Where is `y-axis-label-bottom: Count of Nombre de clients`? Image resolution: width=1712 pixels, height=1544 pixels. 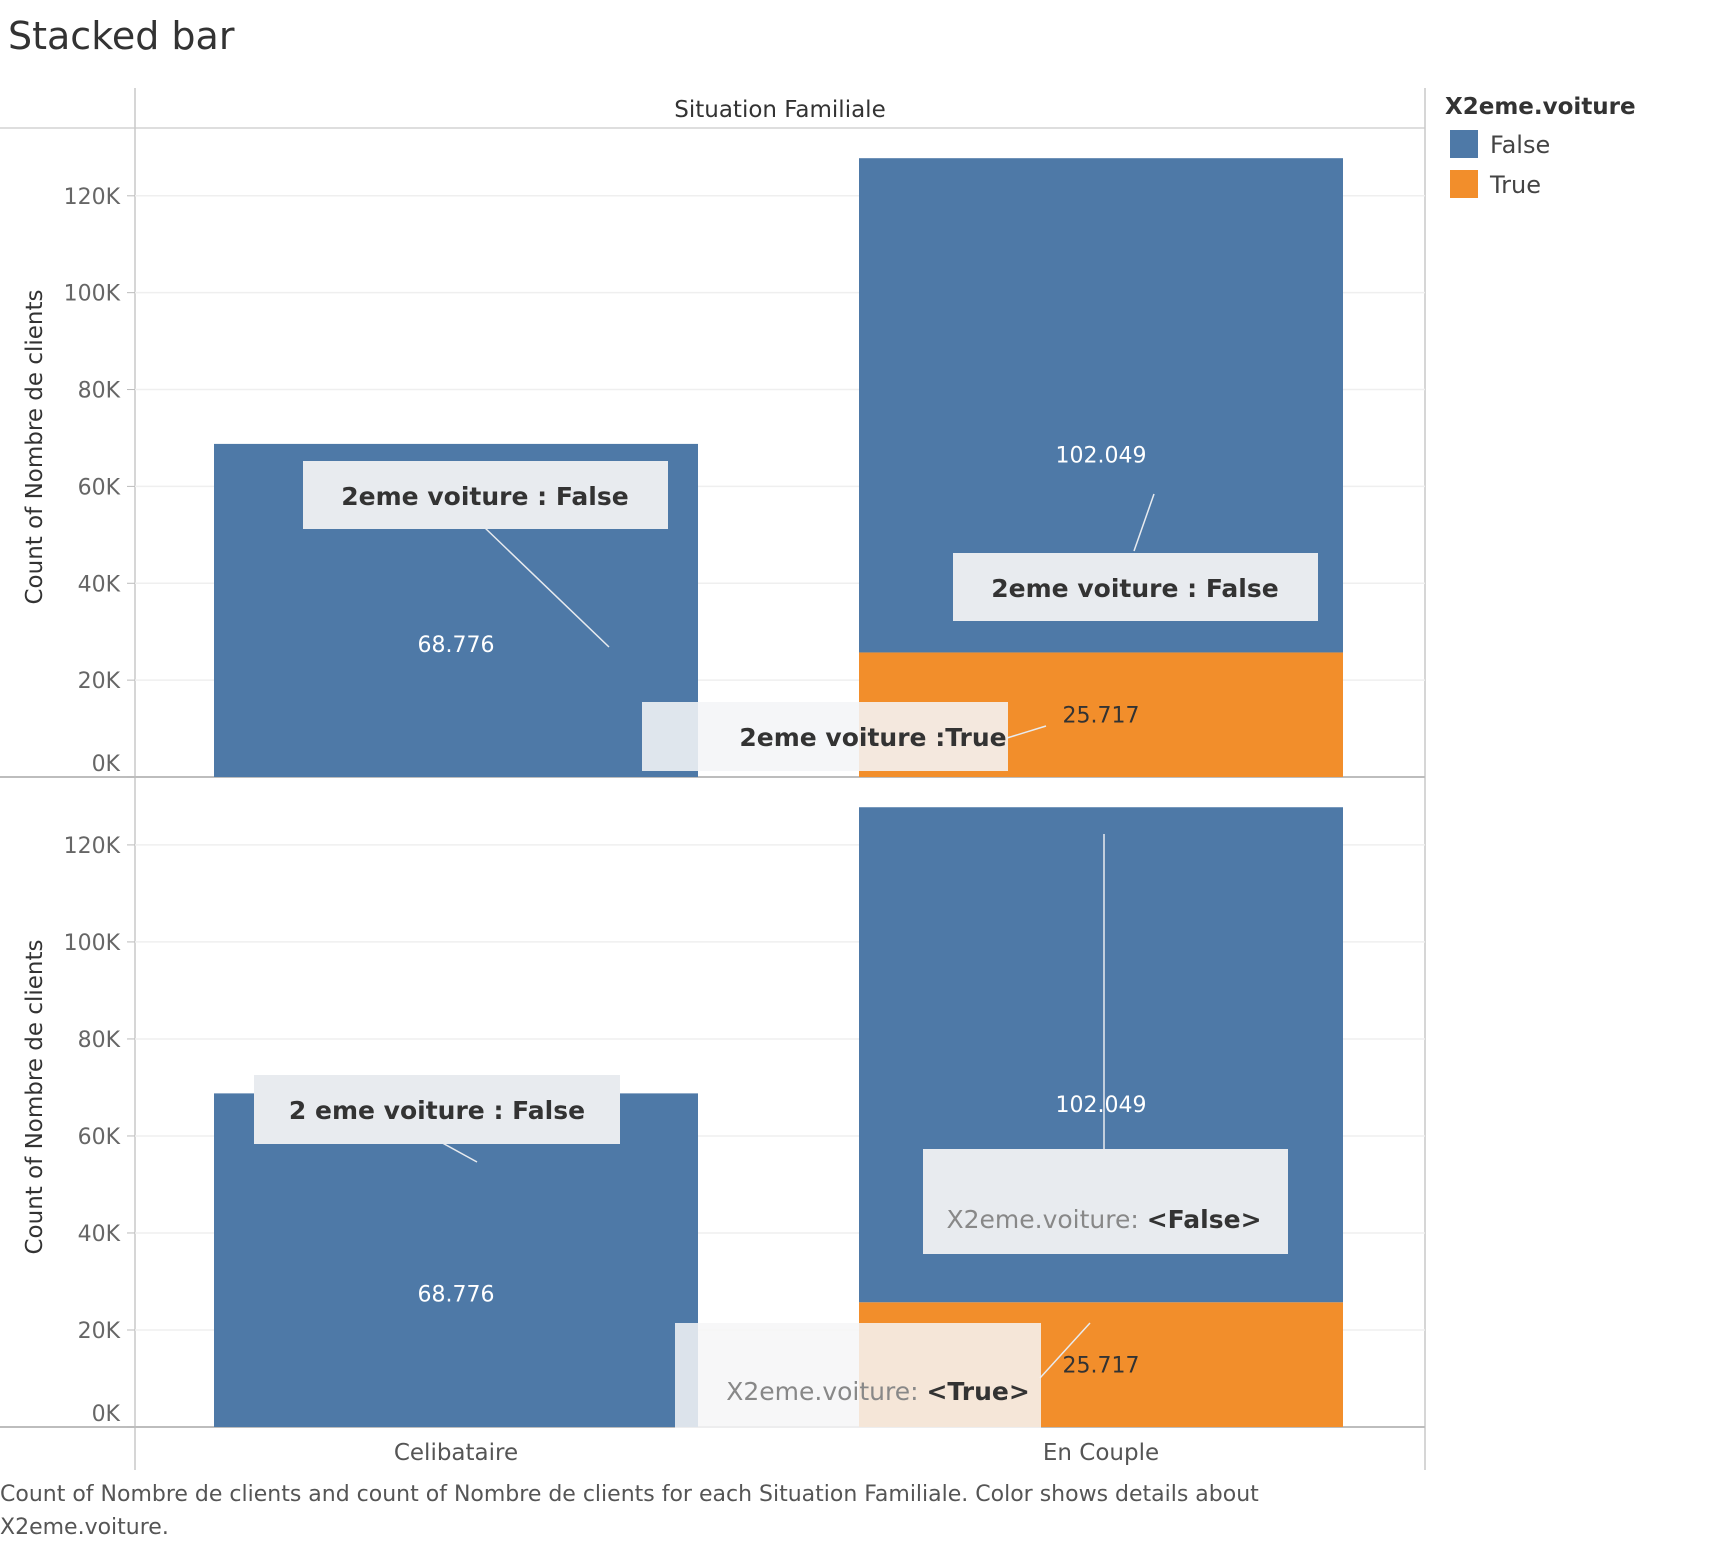 y-axis-label-bottom: Count of Nombre de clients is located at coordinates (35, 1096).